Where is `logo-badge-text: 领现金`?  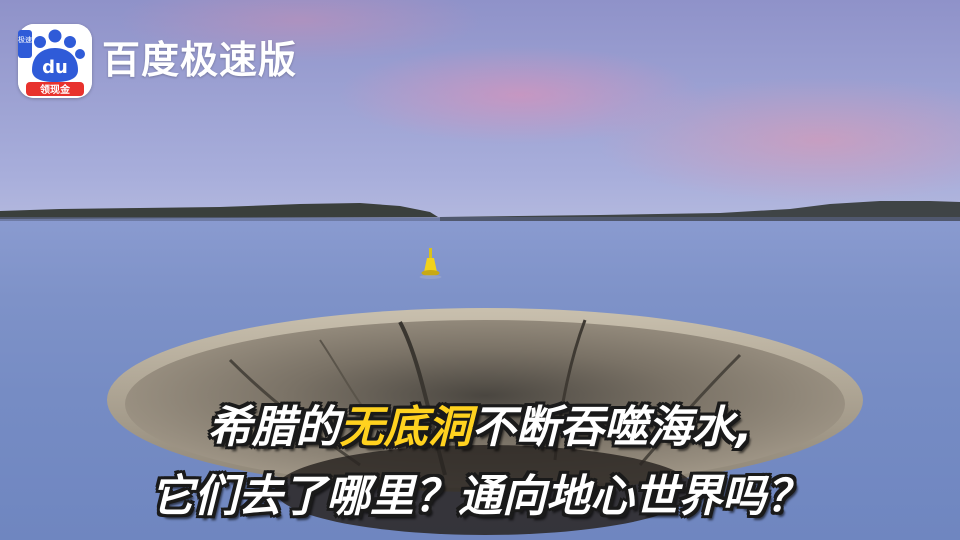 logo-badge-text: 领现金 is located at coordinates (55, 89).